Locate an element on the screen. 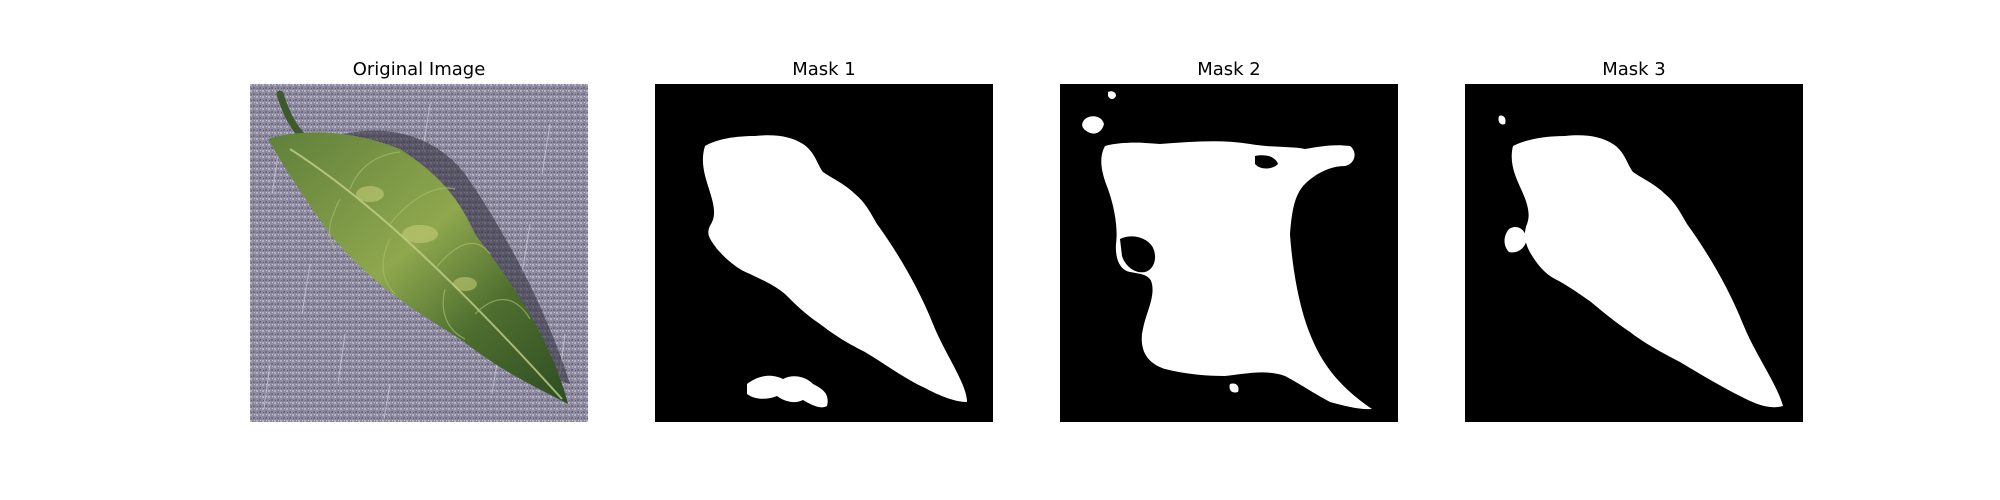 The width and height of the screenshot is (2000, 500). mask-1-image is located at coordinates (824, 253).